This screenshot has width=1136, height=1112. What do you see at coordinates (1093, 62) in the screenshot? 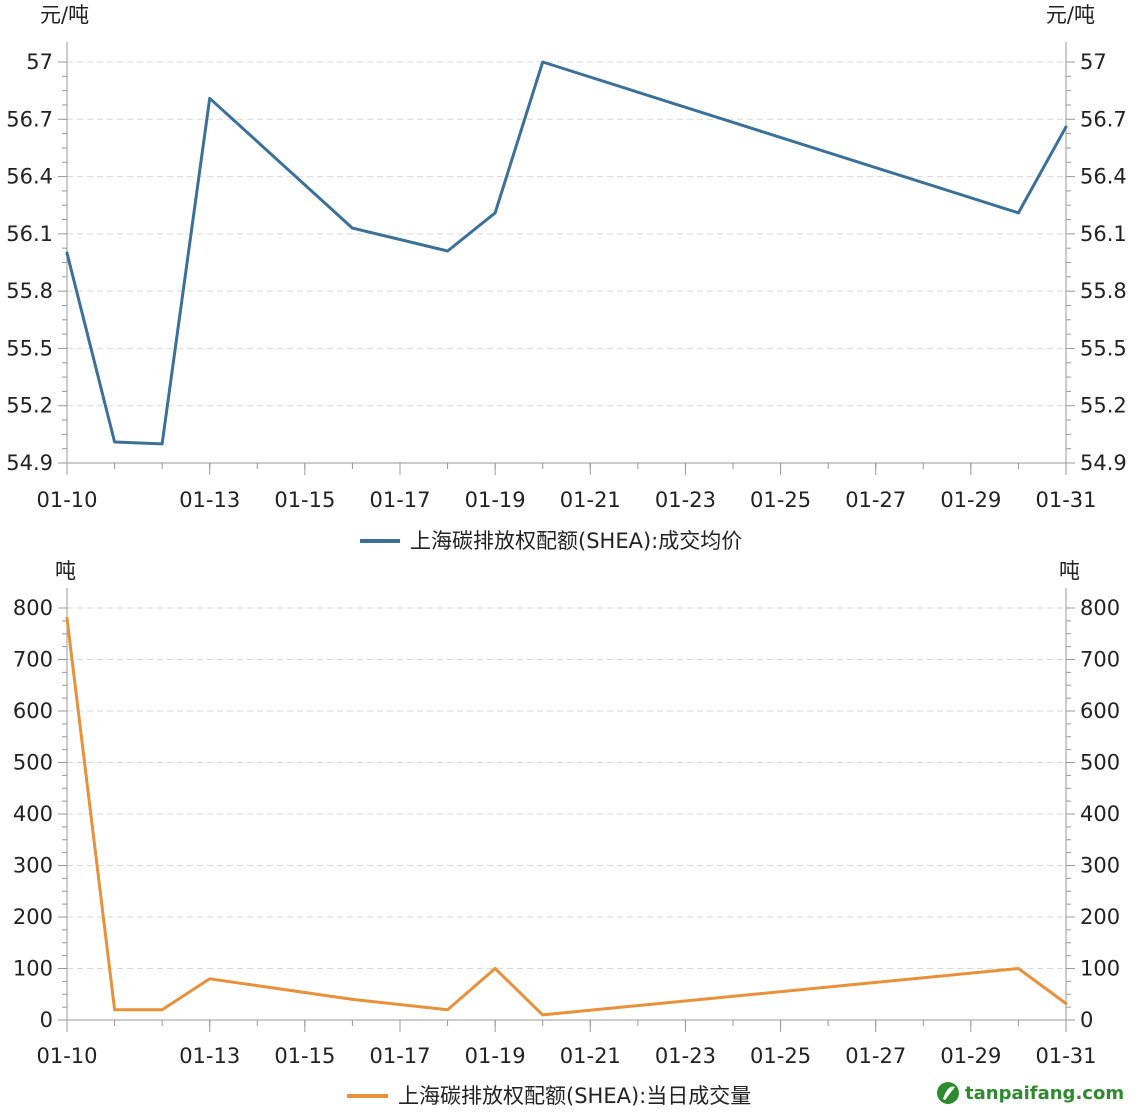
I see `y-tick-label-right: 57` at bounding box center [1093, 62].